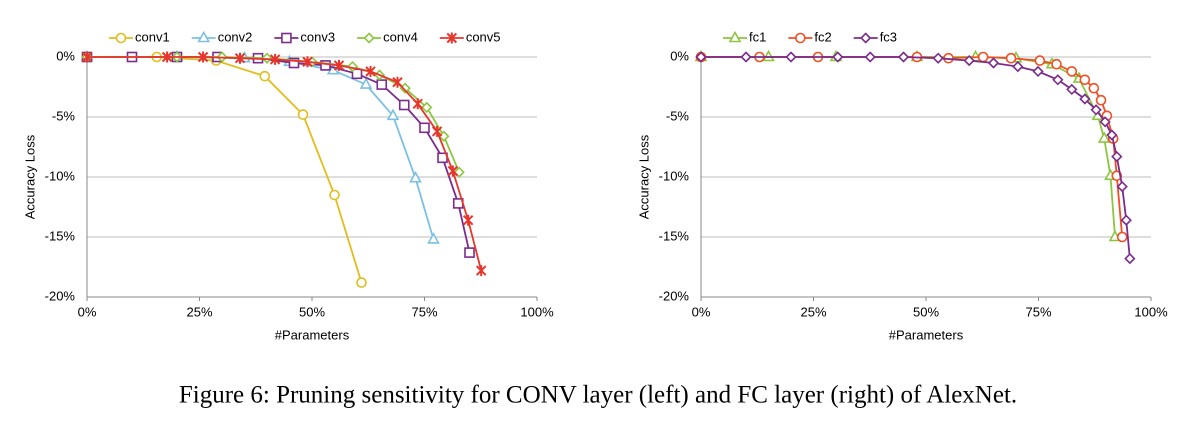 This screenshot has width=1197, height=430. What do you see at coordinates (483, 36) in the screenshot?
I see `legend-label: conv5` at bounding box center [483, 36].